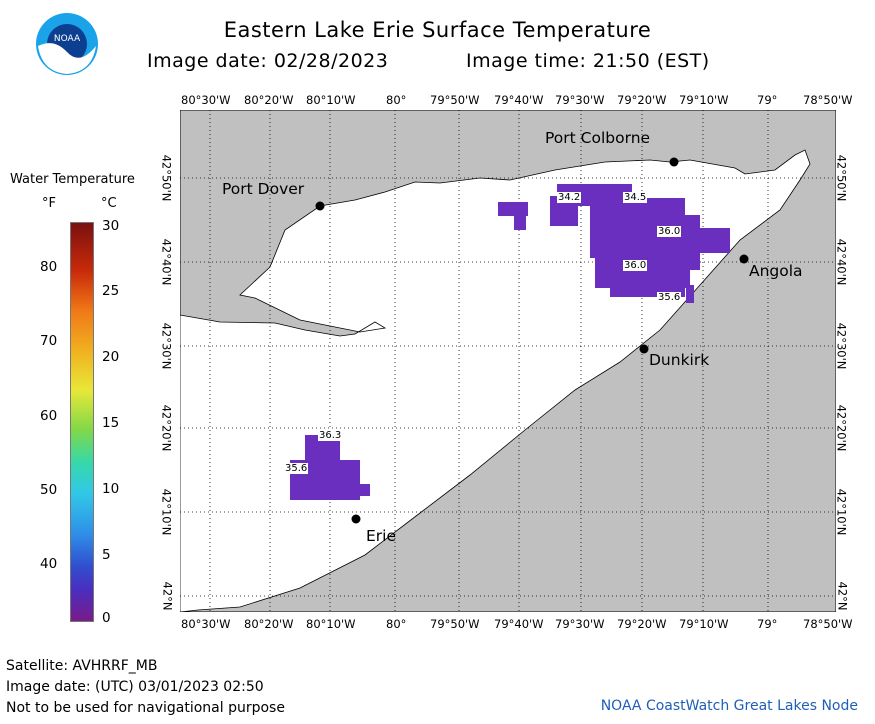 The height and width of the screenshot is (724, 875). Describe the element at coordinates (644, 349) in the screenshot. I see `dunkirk-dot` at that location.